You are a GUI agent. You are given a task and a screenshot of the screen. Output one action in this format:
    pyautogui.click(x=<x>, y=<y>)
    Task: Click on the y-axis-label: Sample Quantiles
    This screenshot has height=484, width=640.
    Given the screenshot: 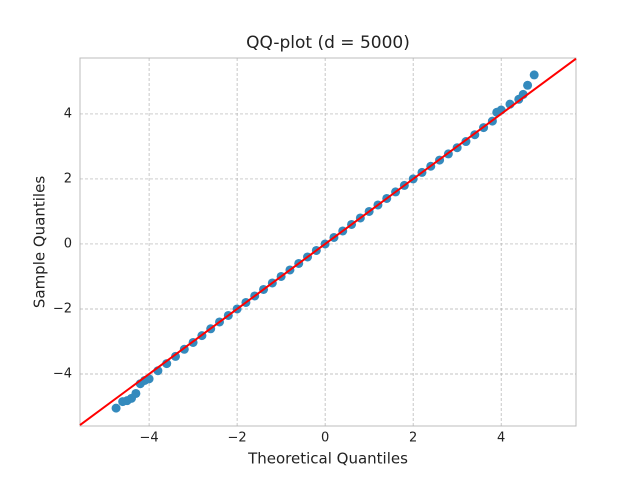 What is the action you would take?
    pyautogui.click(x=40, y=242)
    